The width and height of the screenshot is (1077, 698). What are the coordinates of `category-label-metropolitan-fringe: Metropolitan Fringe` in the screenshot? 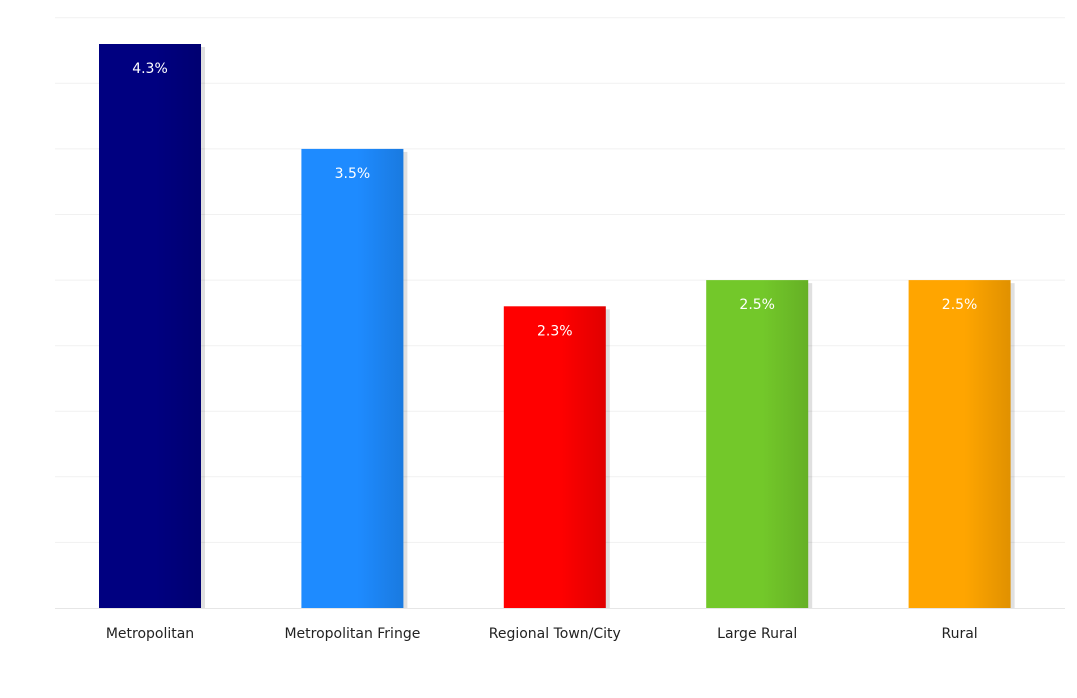 It's located at (352, 634).